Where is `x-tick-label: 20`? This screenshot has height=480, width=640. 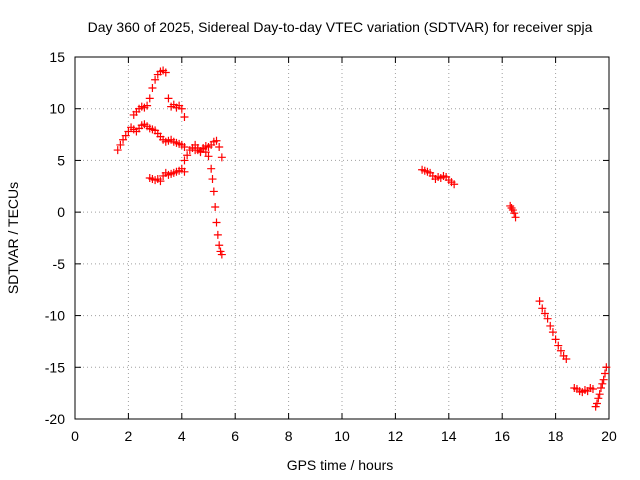
x-tick-label: 20 is located at coordinates (609, 436).